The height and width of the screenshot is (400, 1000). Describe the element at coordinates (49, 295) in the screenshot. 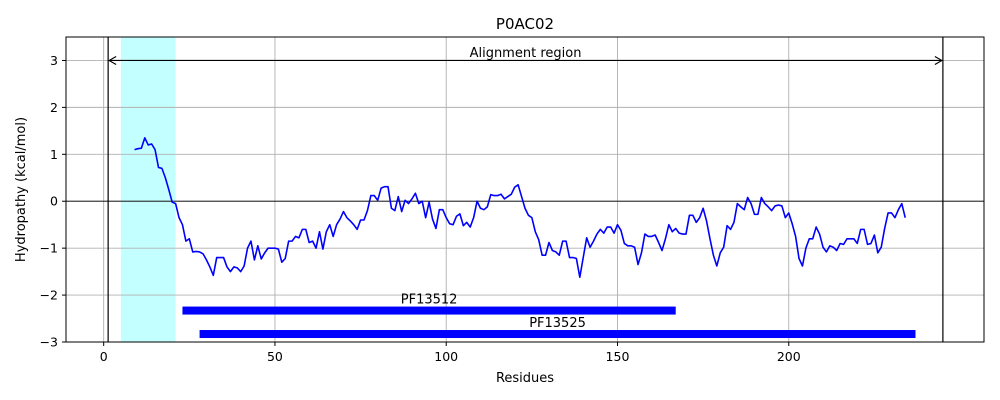

I see `y-tick-label: −2` at that location.